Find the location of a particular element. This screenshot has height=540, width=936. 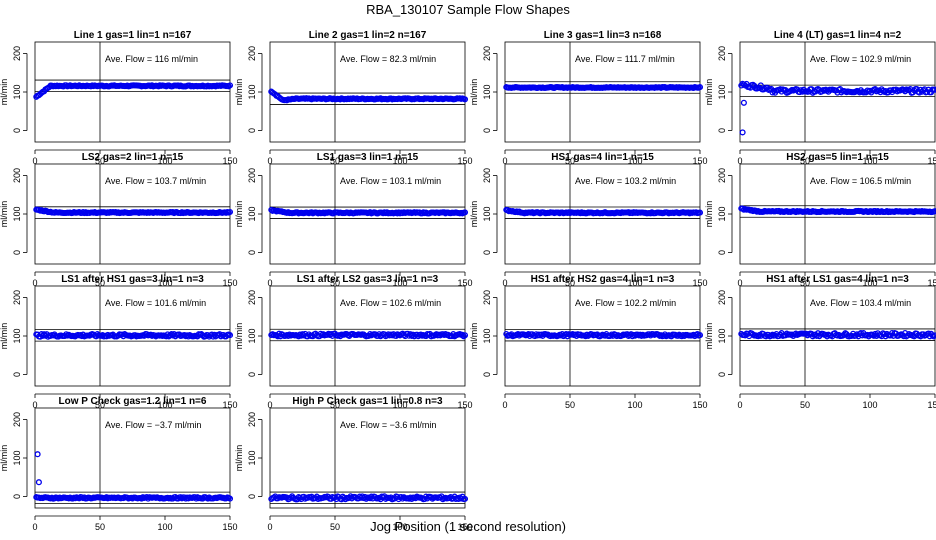

panel-title: HS1 after LS1 gas=4 lin=1 n=3 is located at coordinates (837, 279).